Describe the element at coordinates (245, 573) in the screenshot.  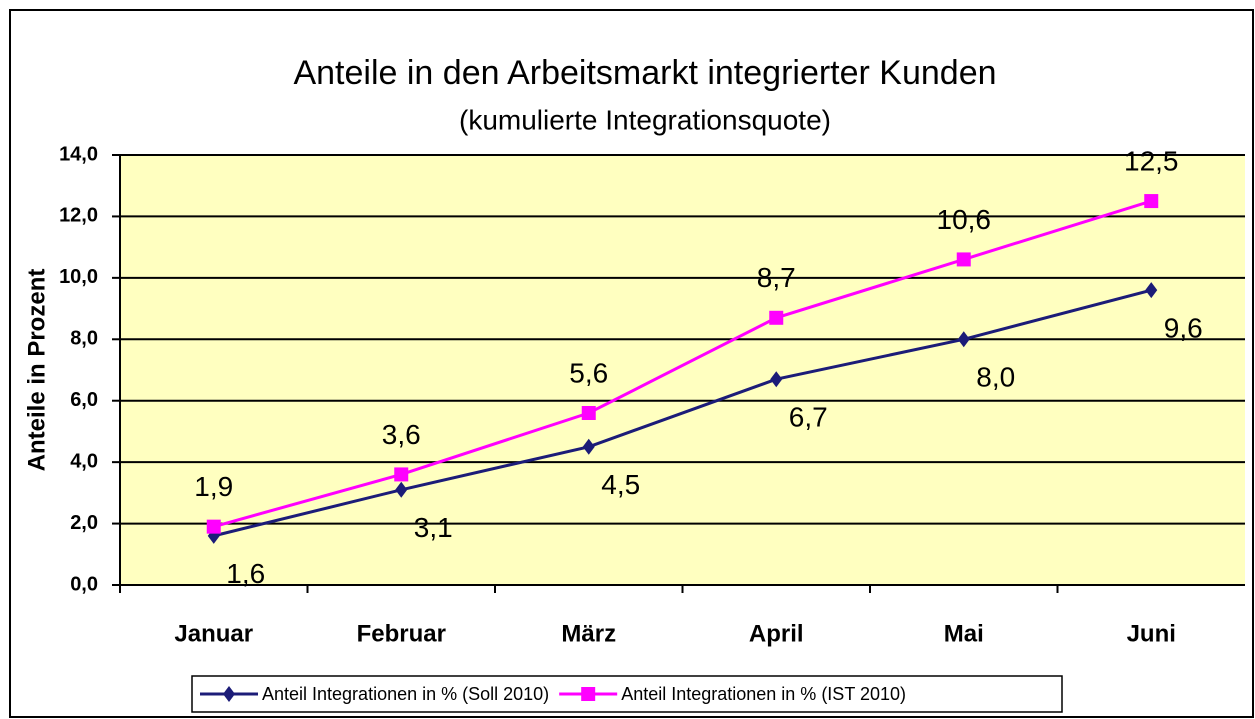
I see `data-label: 1,6` at that location.